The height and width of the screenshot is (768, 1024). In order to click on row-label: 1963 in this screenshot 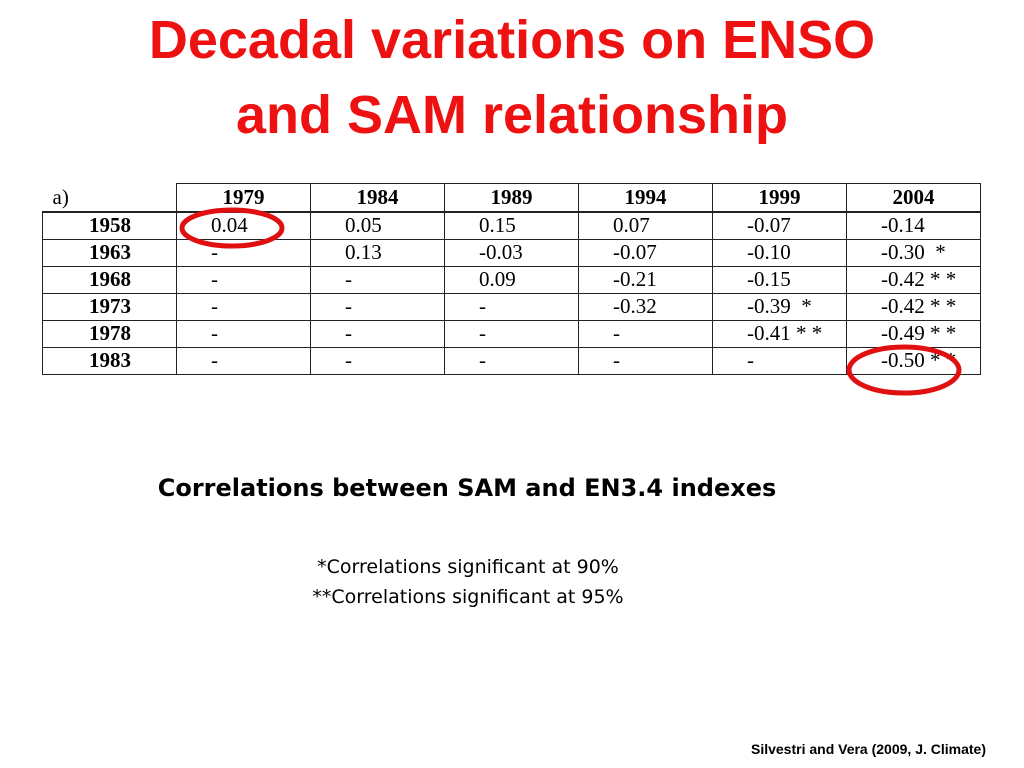, I will do `click(109, 252)`.